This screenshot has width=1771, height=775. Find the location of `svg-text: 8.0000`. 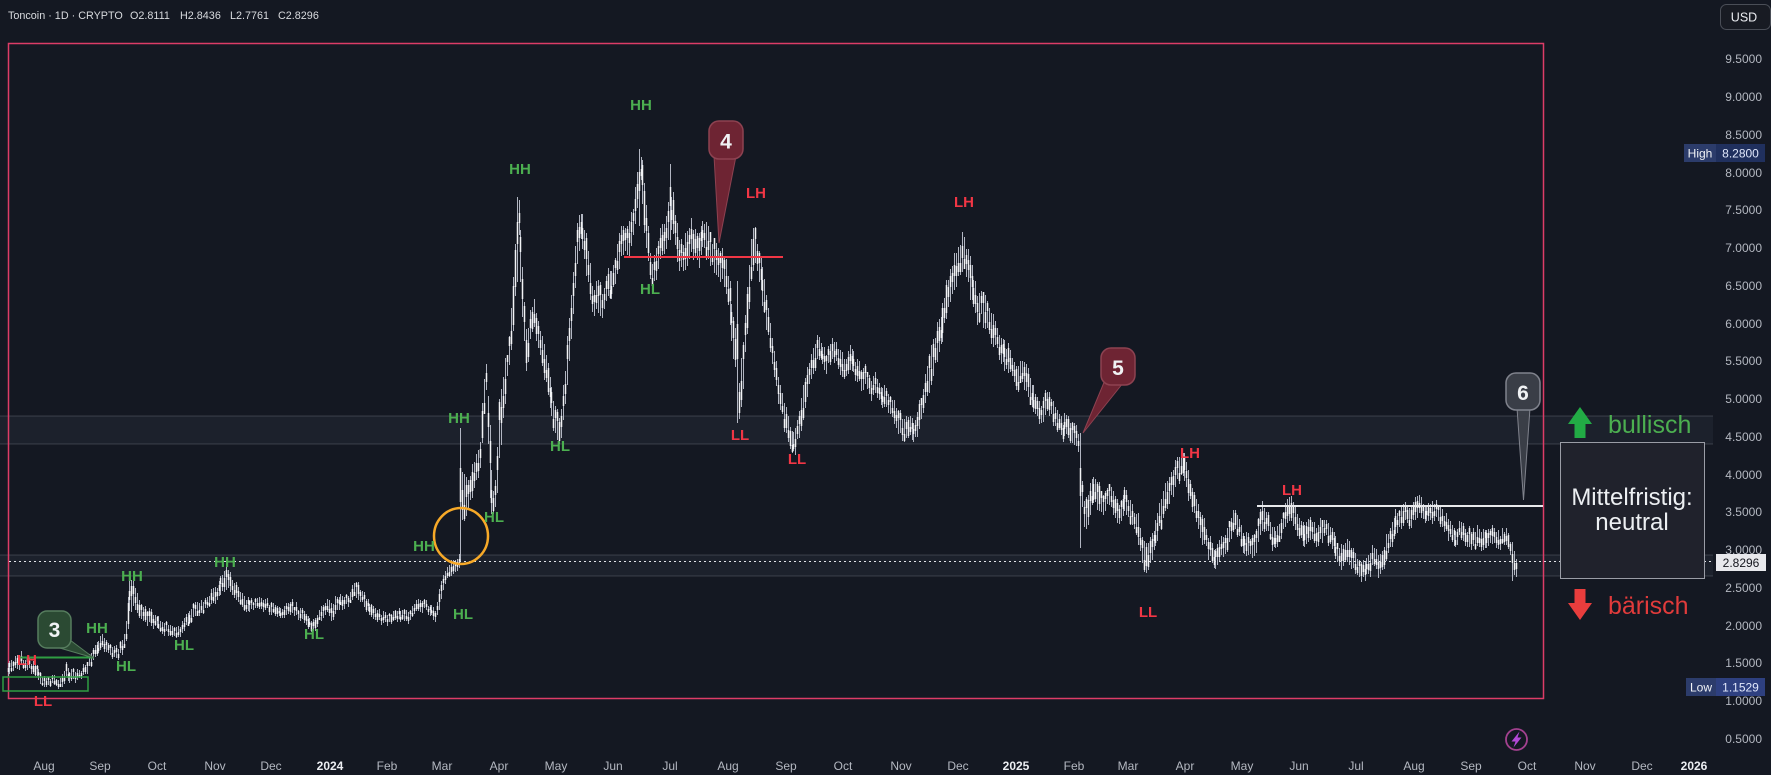

svg-text: 8.0000 is located at coordinates (1743, 173).